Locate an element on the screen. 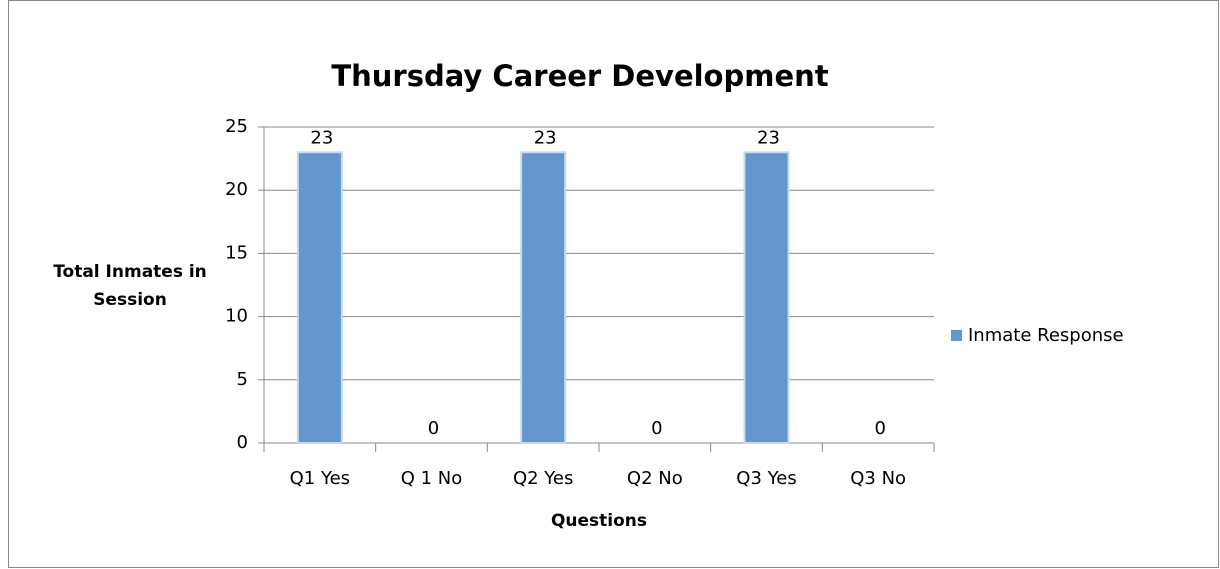 This screenshot has height=569, width=1220. x-axis-label: Questions is located at coordinates (599, 521).